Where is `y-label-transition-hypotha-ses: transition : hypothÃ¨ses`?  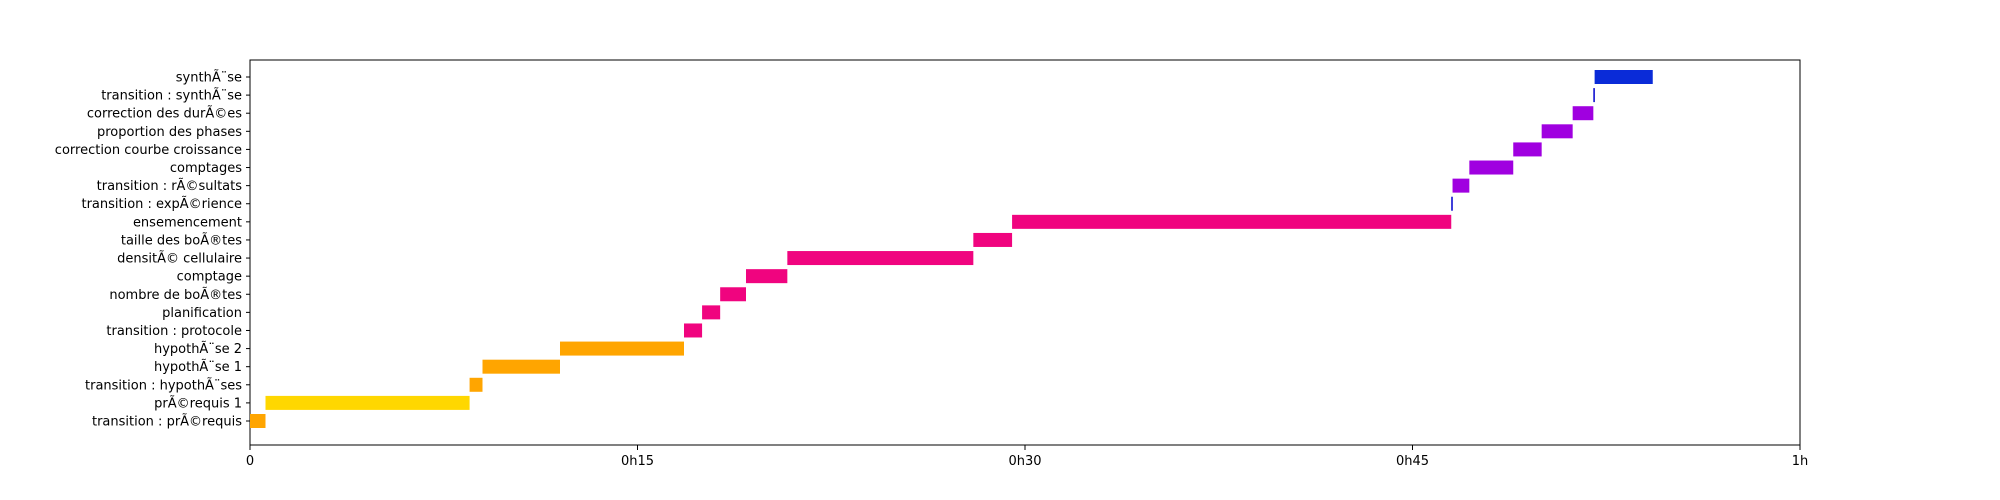
y-label-transition-hypotha-ses: transition : hypothÃ¨ses is located at coordinates (163, 385).